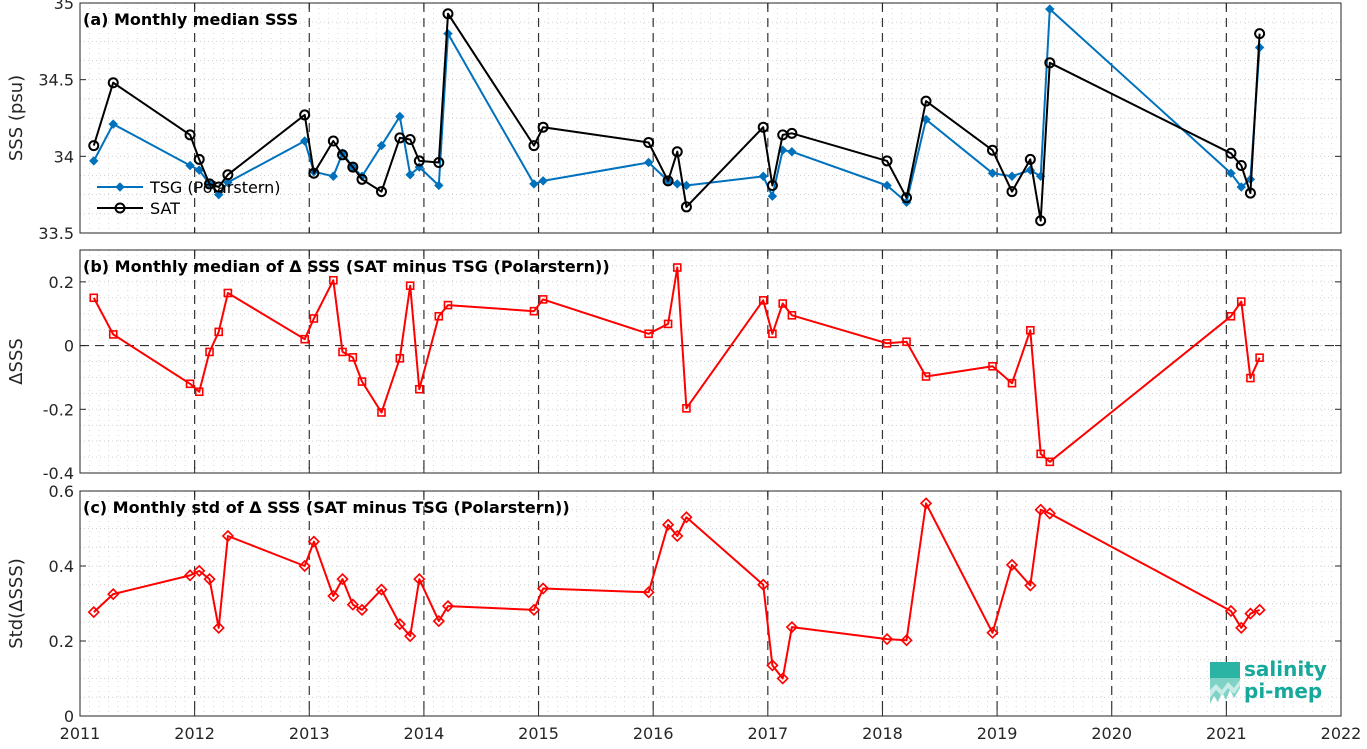  I want to click on x-tick-label: 2018, so click(882, 733).